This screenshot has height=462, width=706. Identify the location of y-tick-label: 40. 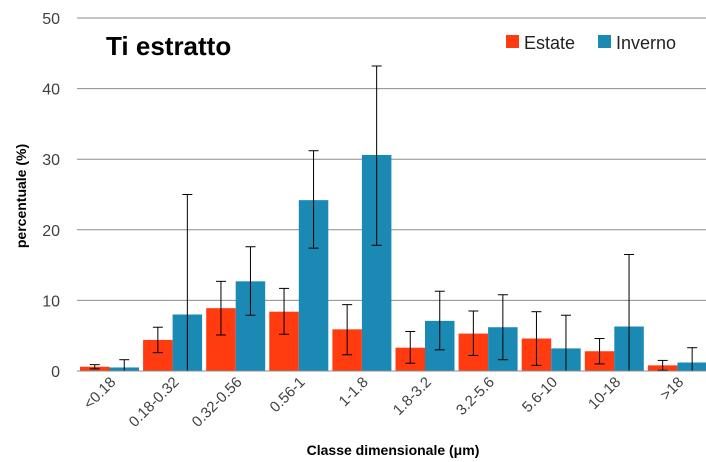
(51, 90).